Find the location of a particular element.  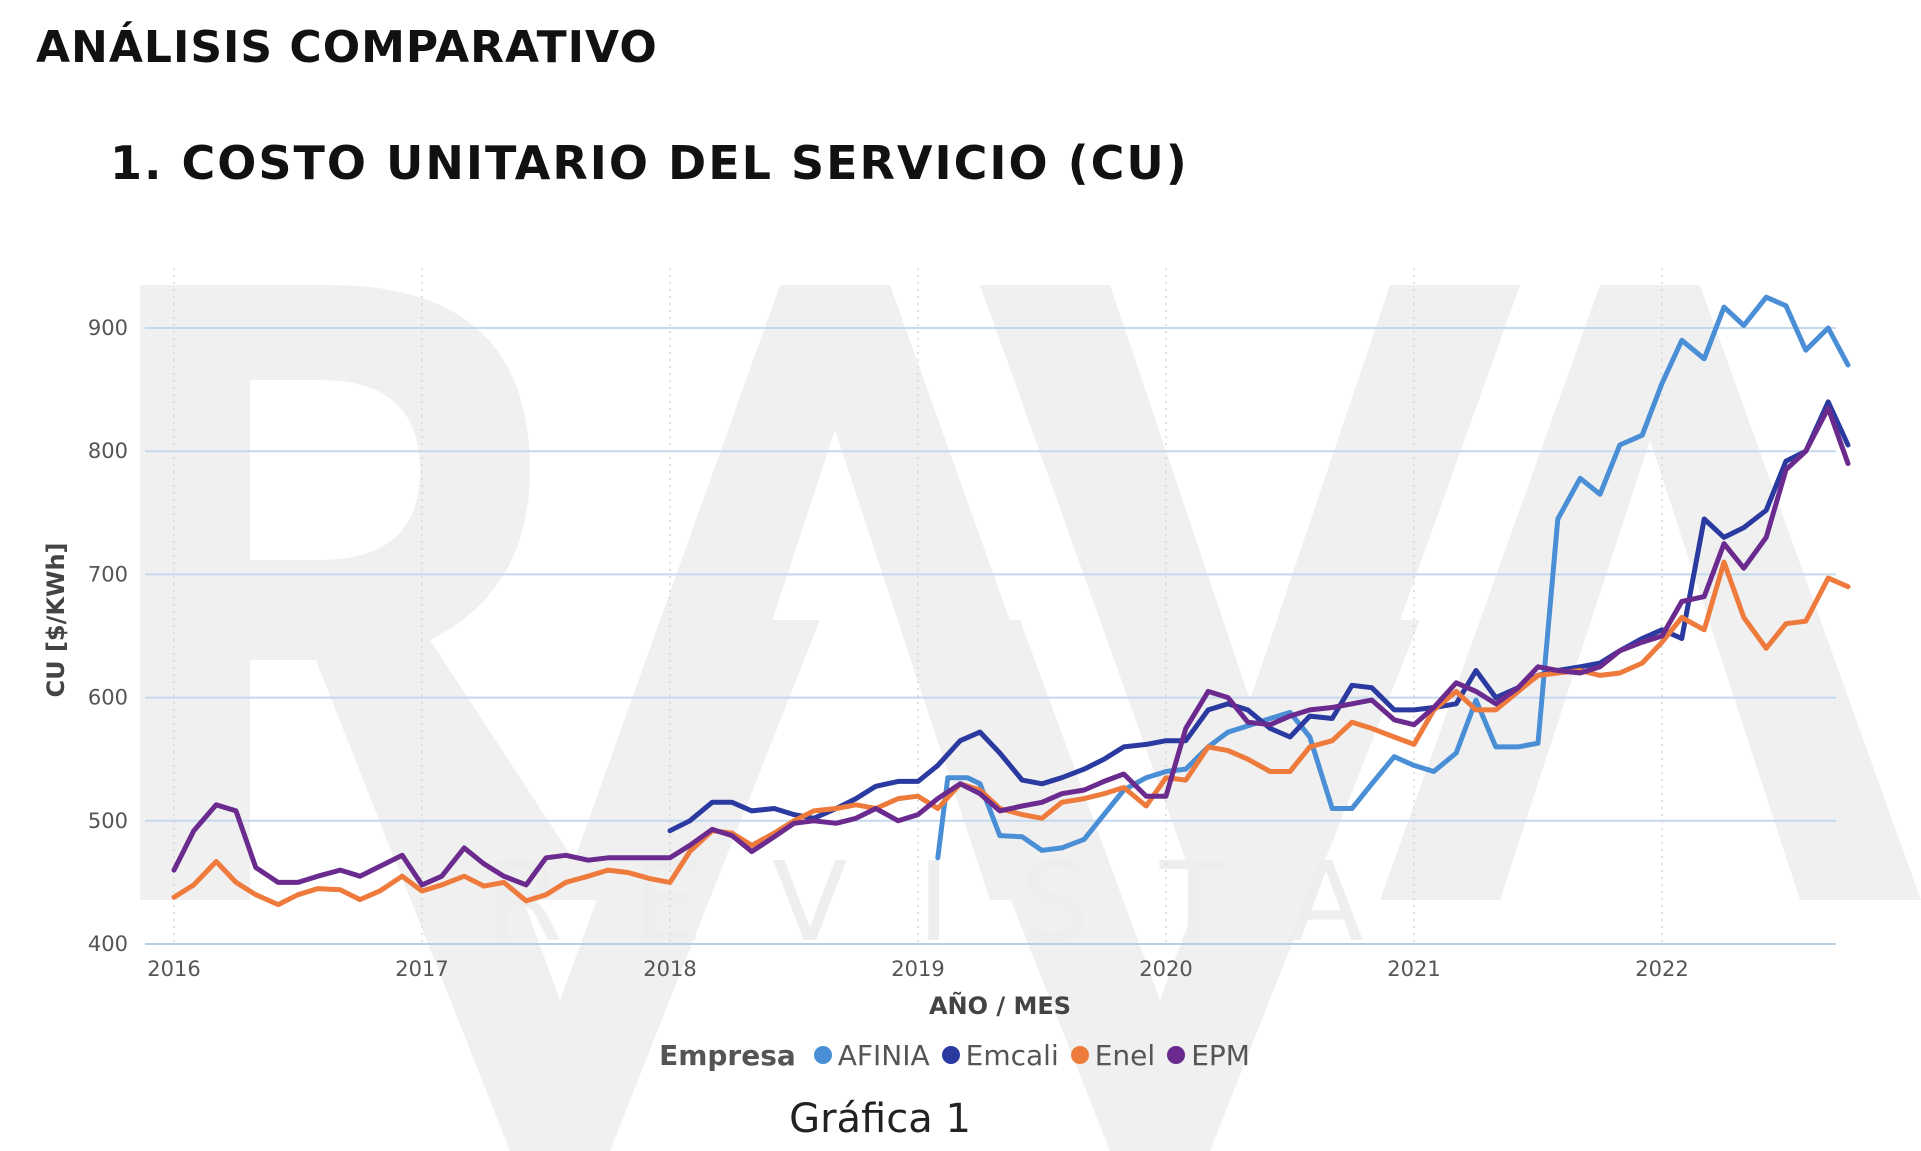

legend-label-epm: EPM is located at coordinates (1220, 1055).